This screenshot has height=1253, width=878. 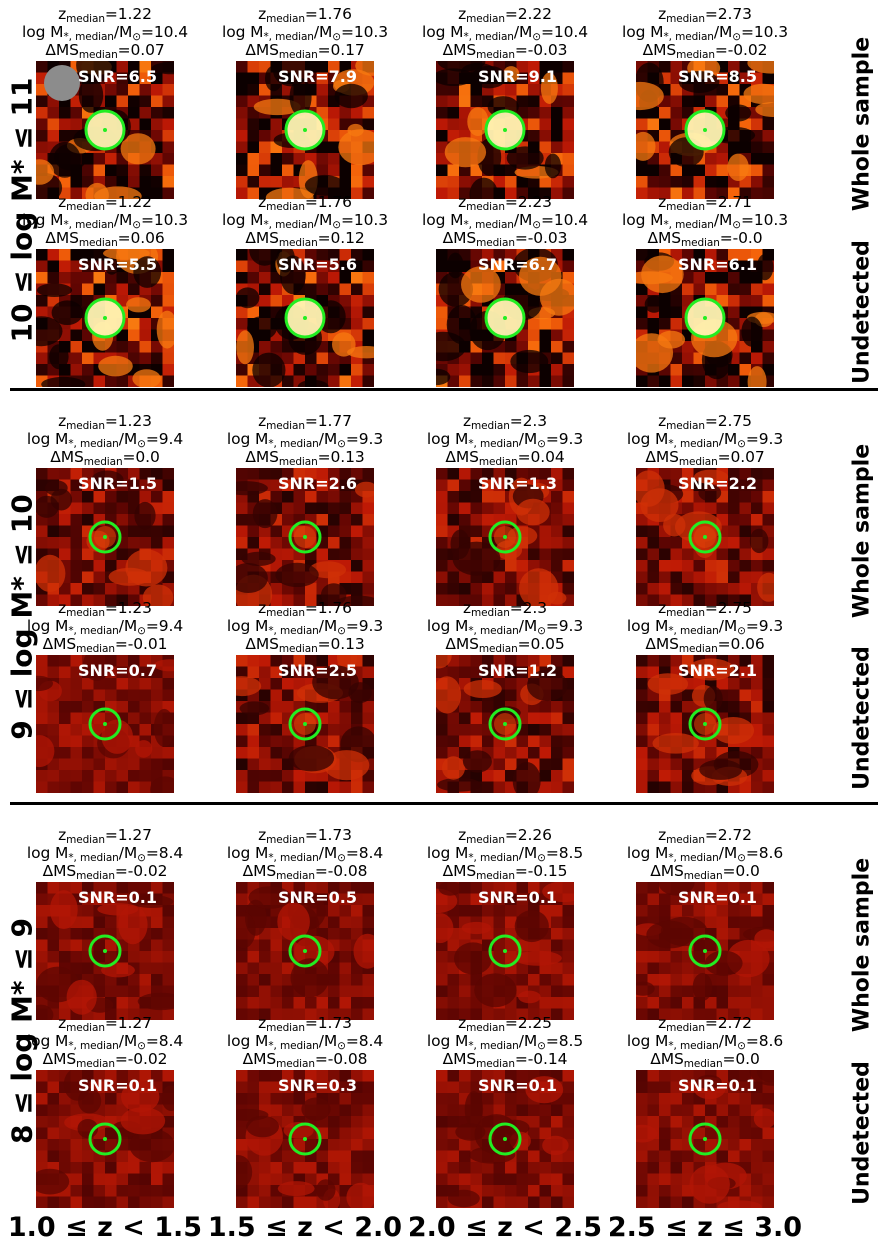 I want to click on dms-median-value: -0.14, so click(x=547, y=1059).